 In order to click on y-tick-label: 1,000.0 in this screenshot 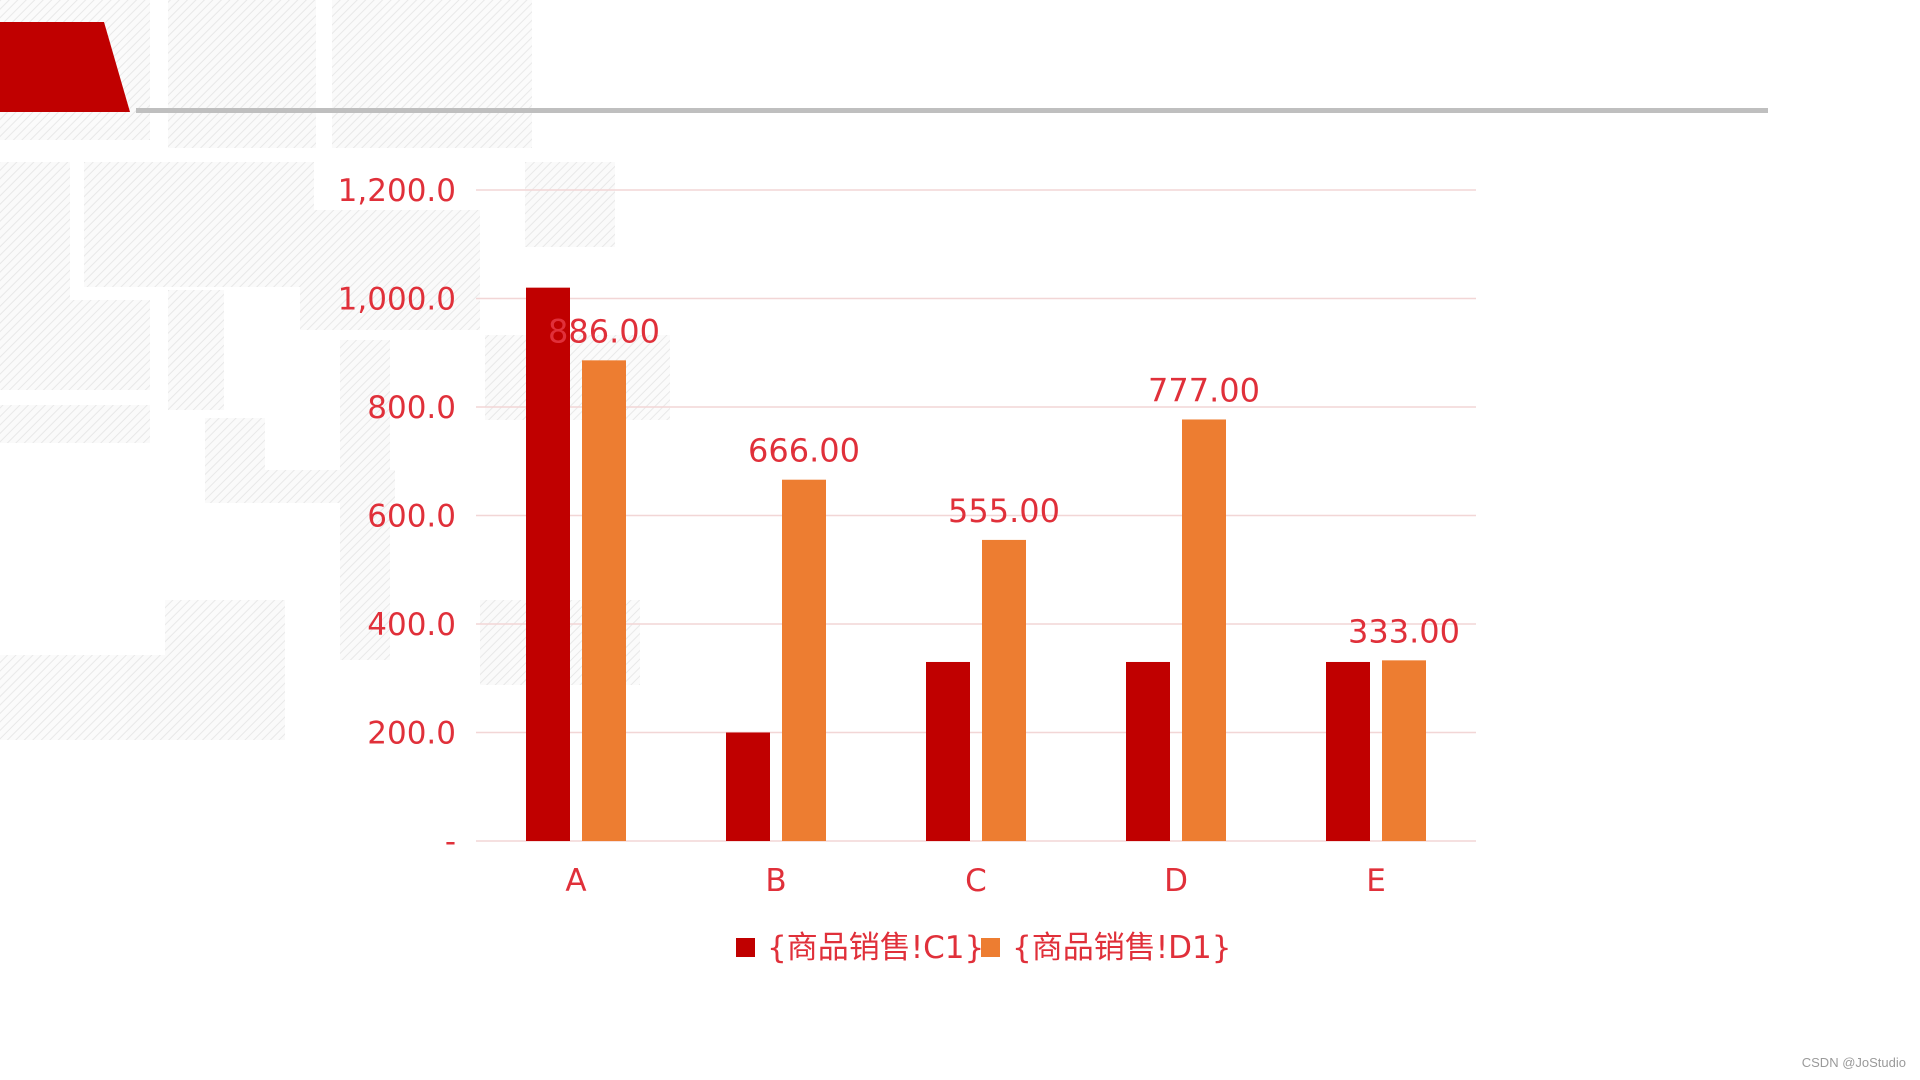, I will do `click(397, 300)`.